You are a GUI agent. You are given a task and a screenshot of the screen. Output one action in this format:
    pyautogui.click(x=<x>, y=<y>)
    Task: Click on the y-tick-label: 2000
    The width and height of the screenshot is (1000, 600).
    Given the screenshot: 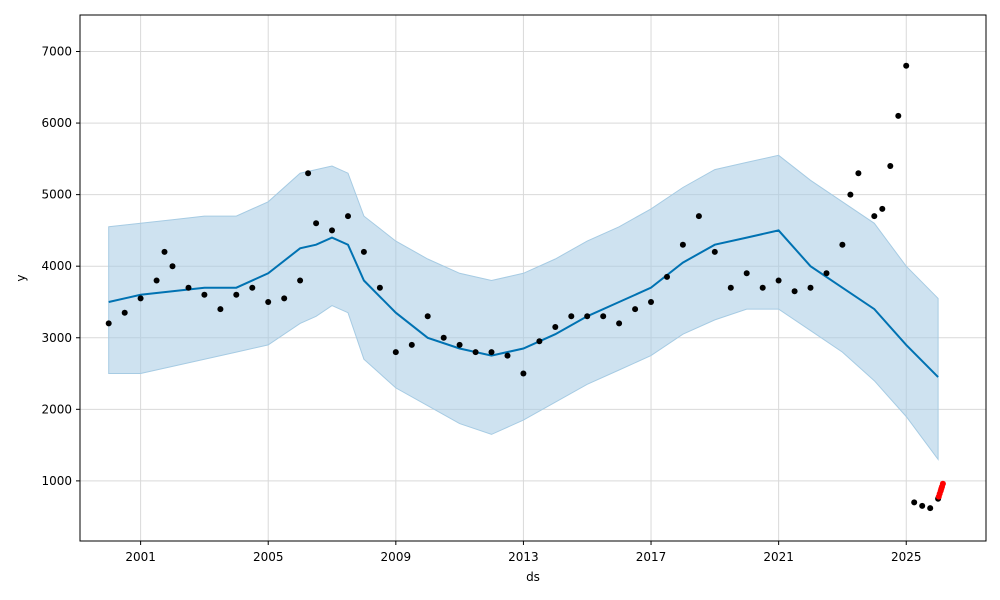 What is the action you would take?
    pyautogui.click(x=56, y=409)
    